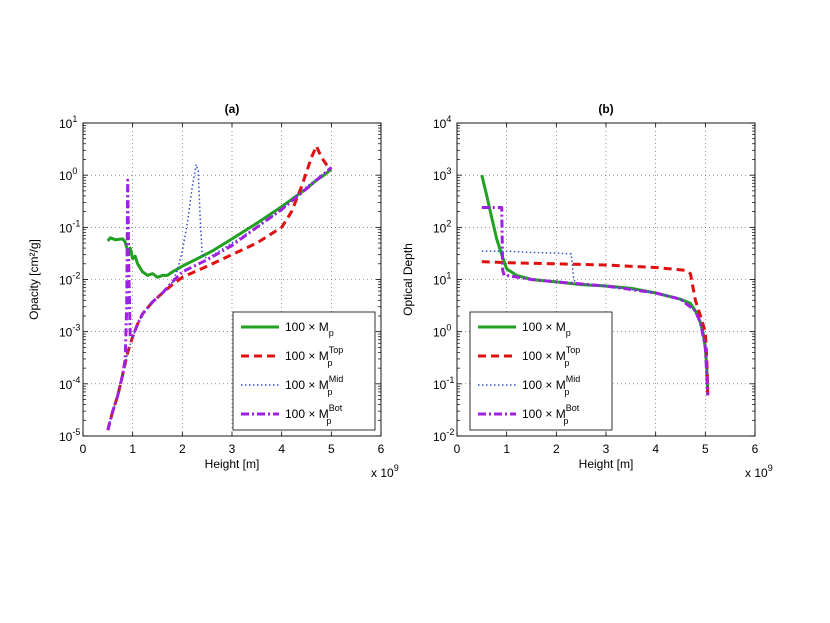  I want to click on y-tick-label: 10⁻⁵, so click(69, 435).